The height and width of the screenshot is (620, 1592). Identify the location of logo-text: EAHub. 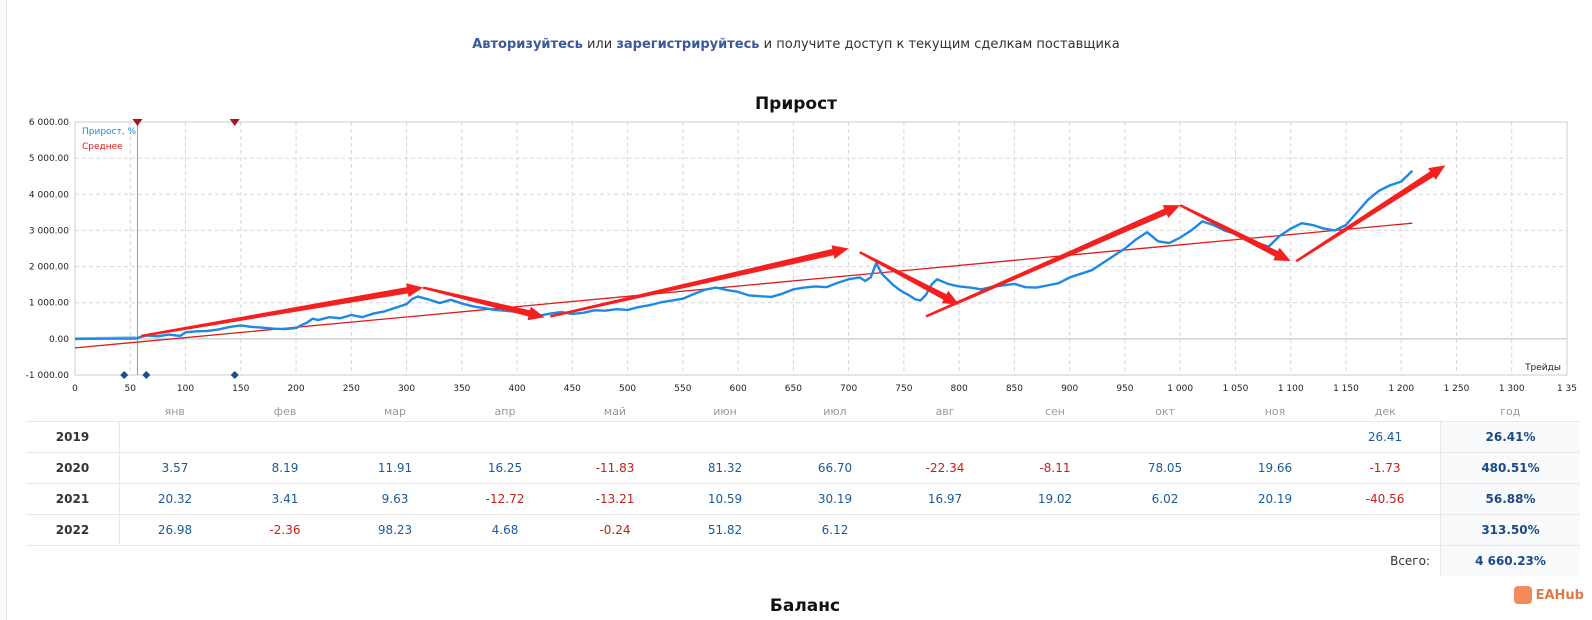
(1559, 595).